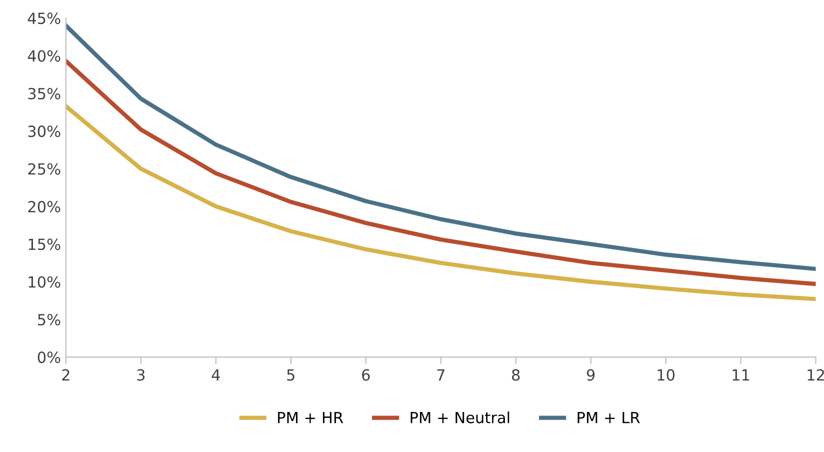 The image size is (824, 452). I want to click on y-tick-label: 35%, so click(44, 94).